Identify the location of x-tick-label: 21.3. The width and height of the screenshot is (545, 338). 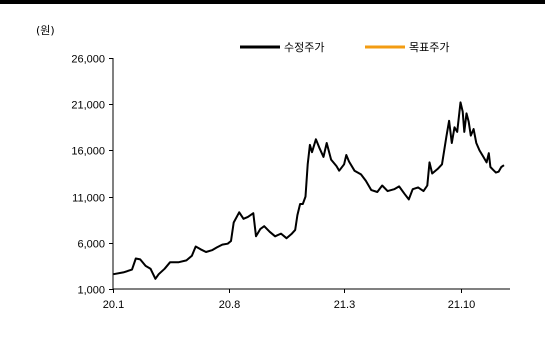
(344, 305).